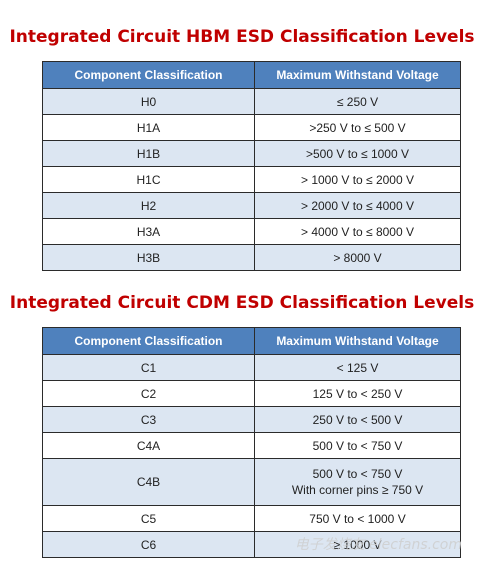 The image size is (484, 568). What do you see at coordinates (148, 127) in the screenshot?
I see `classification-cell: H1A` at bounding box center [148, 127].